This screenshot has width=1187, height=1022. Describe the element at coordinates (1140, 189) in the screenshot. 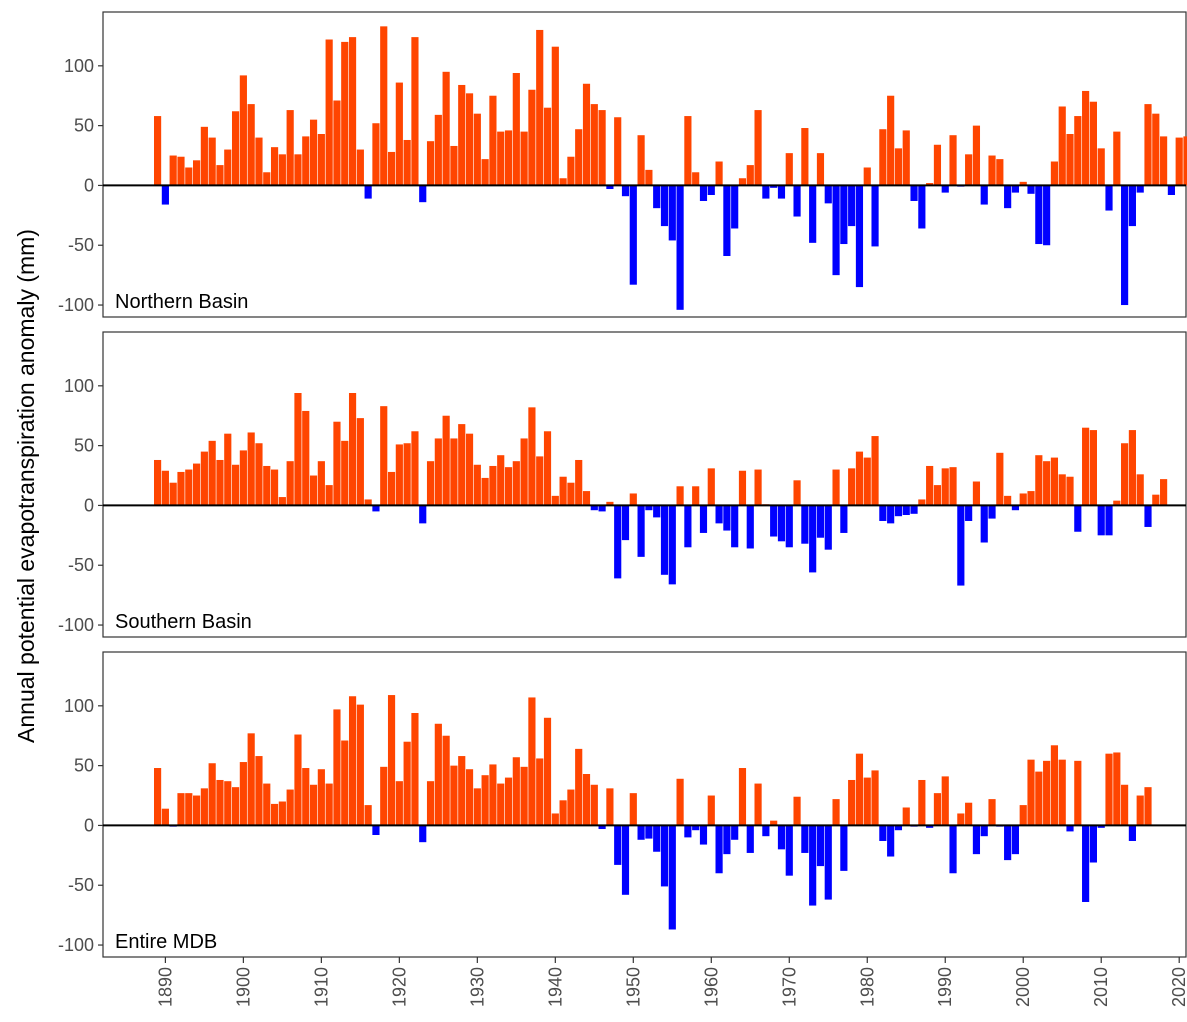

I see `bar-2015` at that location.